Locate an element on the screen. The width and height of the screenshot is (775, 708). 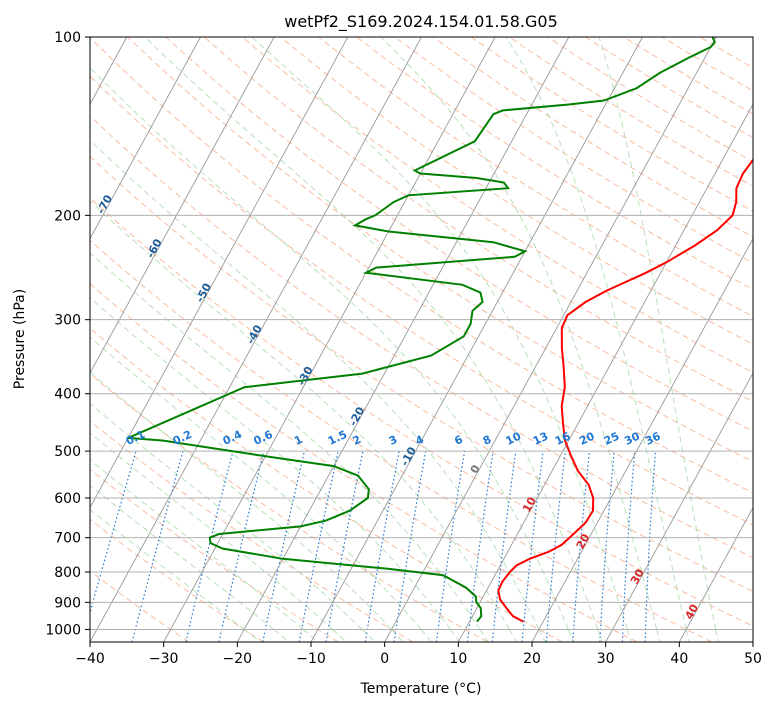
mixing-ratio-label: 16 is located at coordinates (563, 438).